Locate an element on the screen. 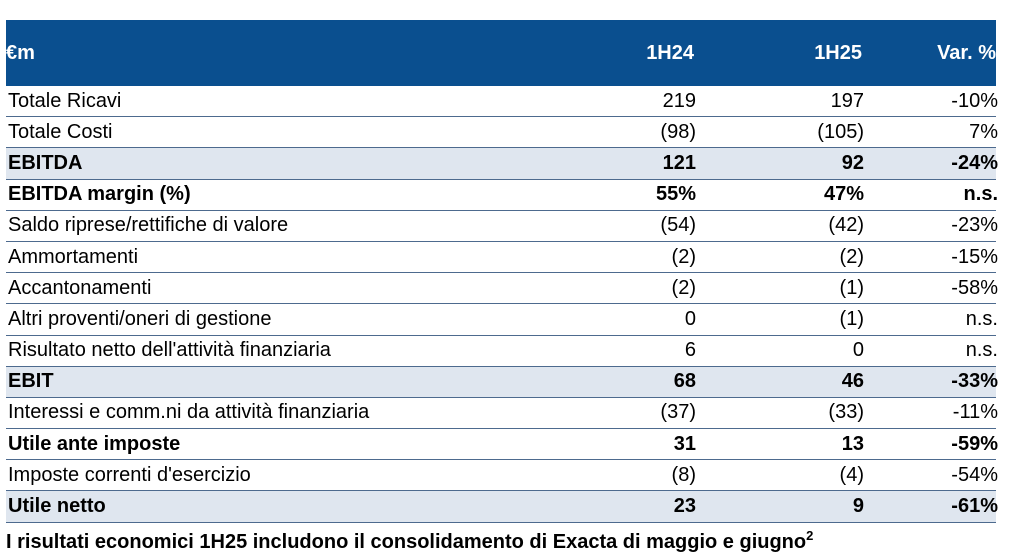 The width and height of the screenshot is (1010, 554). footnote-ref: 2 is located at coordinates (810, 535).